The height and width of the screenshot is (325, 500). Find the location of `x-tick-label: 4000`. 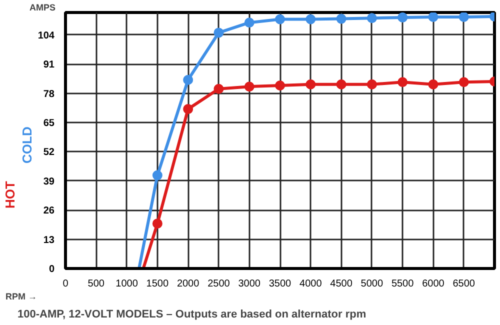

x-tick-label: 4000 is located at coordinates (311, 284).